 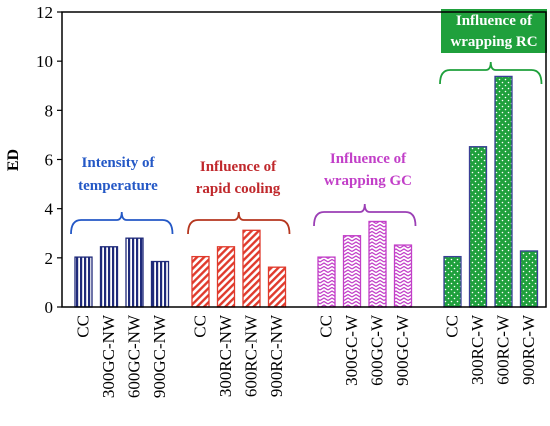 I want to click on bar-900rc-nw, so click(x=277, y=287).